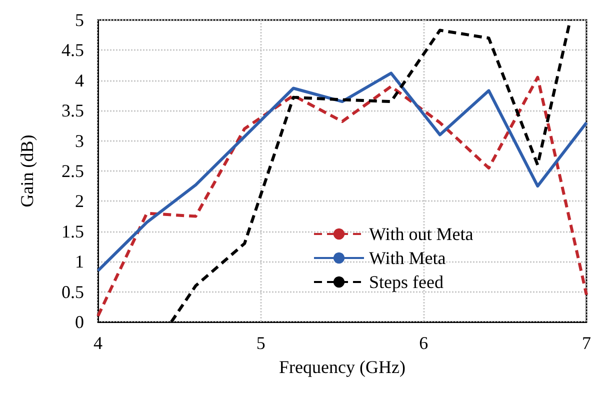 This screenshot has height=400, width=602. I want to click on y-tick-label: 0.5, so click(73, 292).